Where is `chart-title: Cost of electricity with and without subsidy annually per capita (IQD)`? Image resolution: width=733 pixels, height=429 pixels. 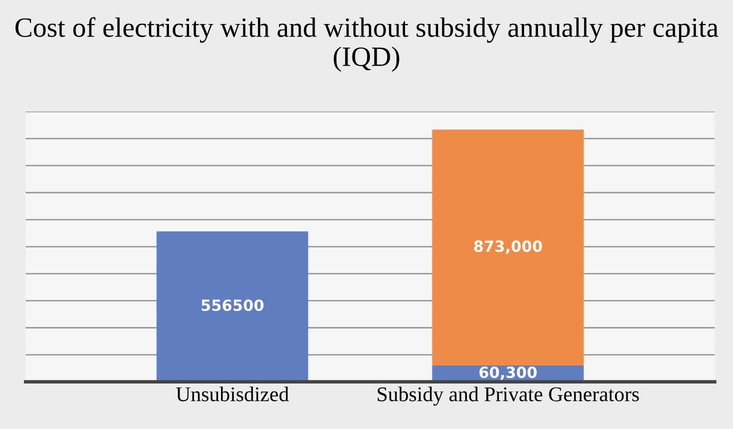 chart-title: Cost of electricity with and without subsidy annually per capita (IQD) is located at coordinates (366, 44).